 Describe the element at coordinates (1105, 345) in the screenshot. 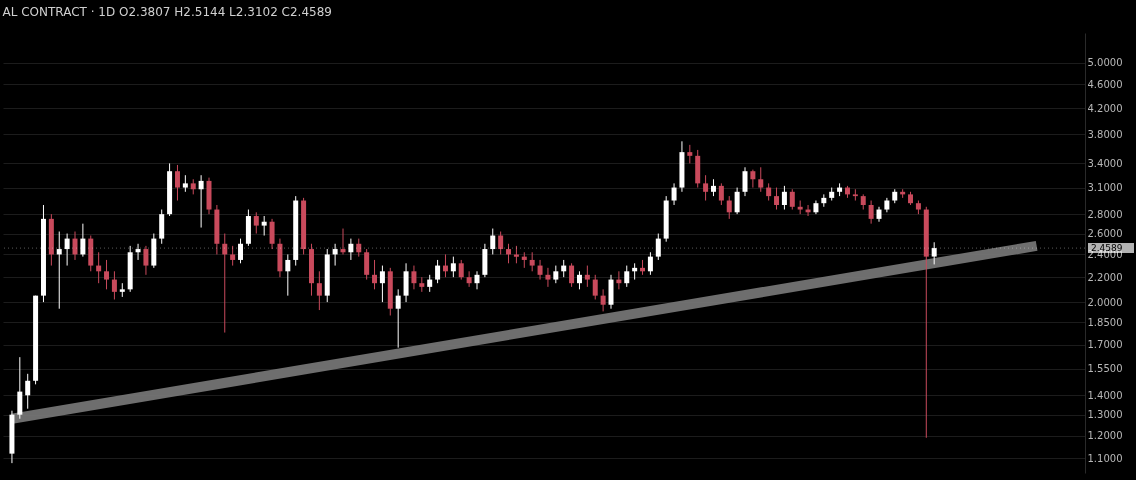

I see `y-tick-label: 1.7000` at that location.